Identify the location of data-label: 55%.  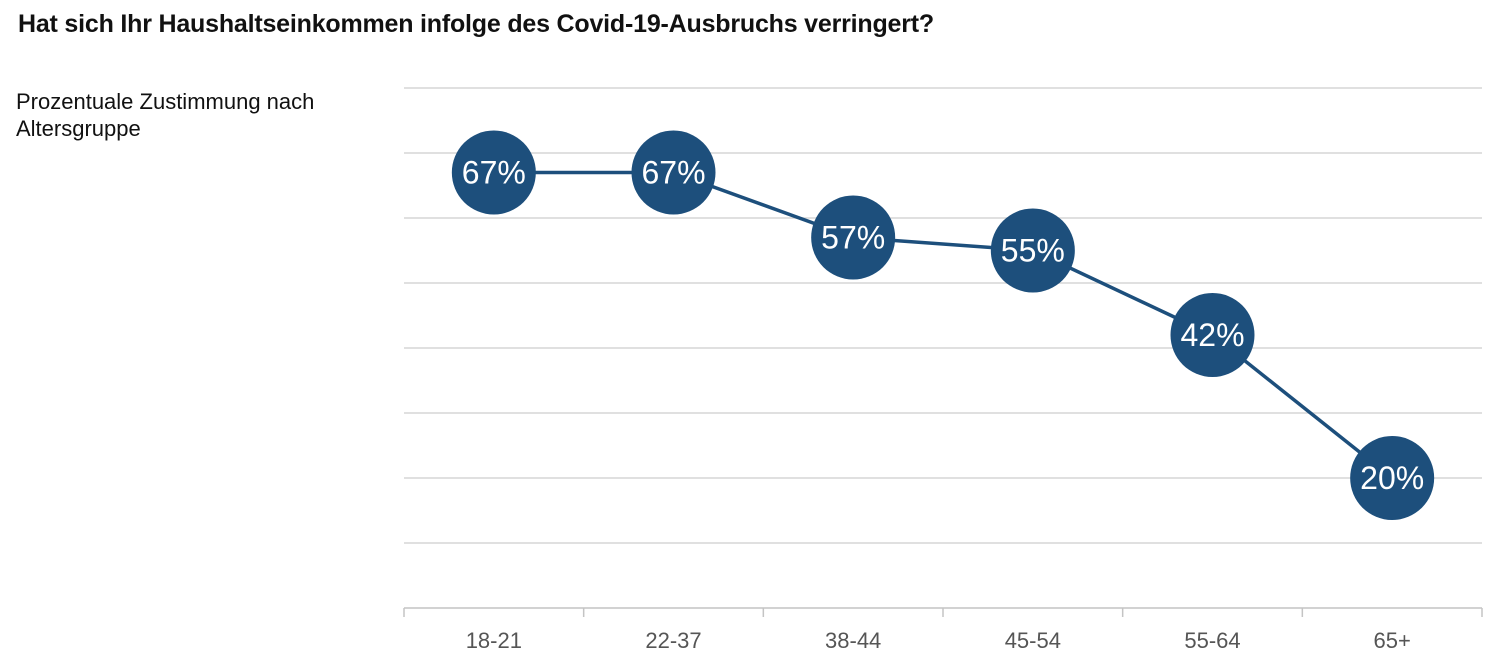
(1033, 251).